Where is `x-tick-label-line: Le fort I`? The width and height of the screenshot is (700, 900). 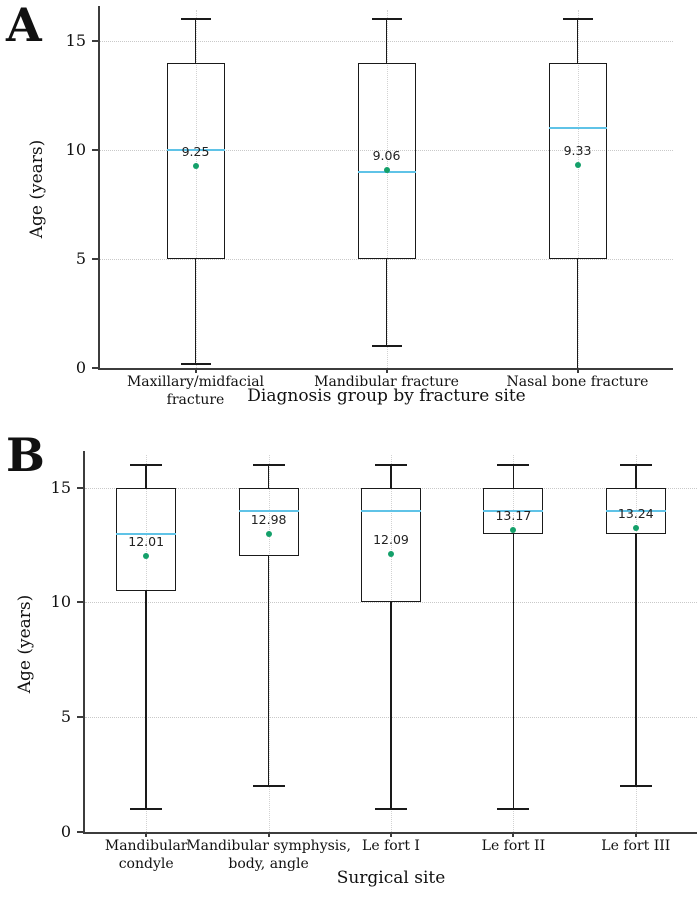 x-tick-label-line: Le fort I is located at coordinates (391, 846).